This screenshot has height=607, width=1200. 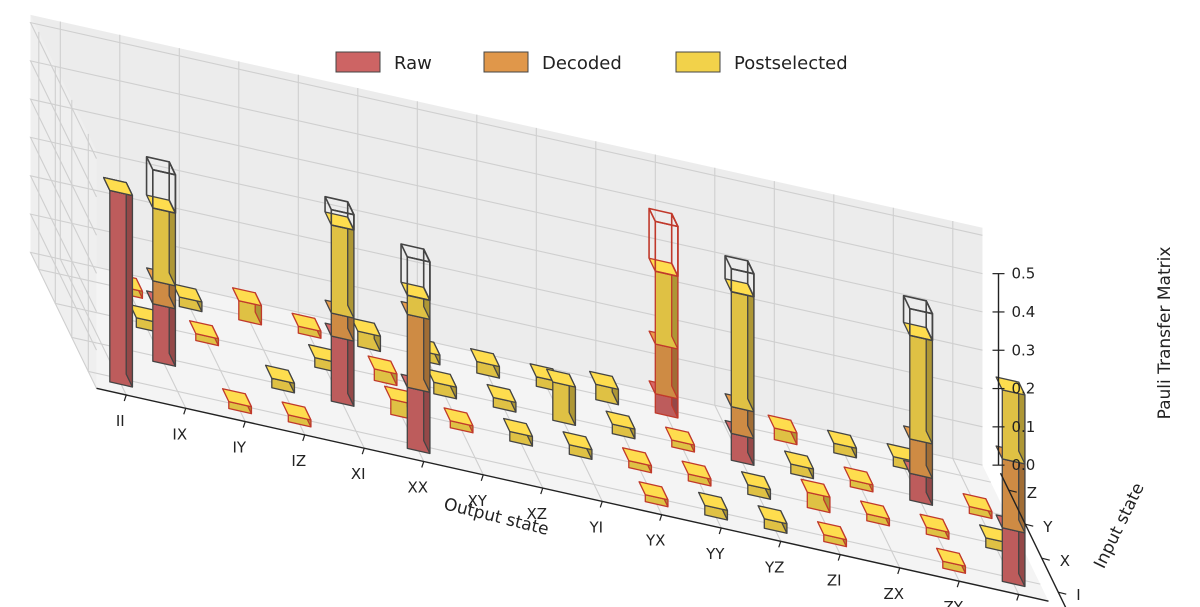 I want to click on x-tick-label: YY, so click(x=715, y=554).